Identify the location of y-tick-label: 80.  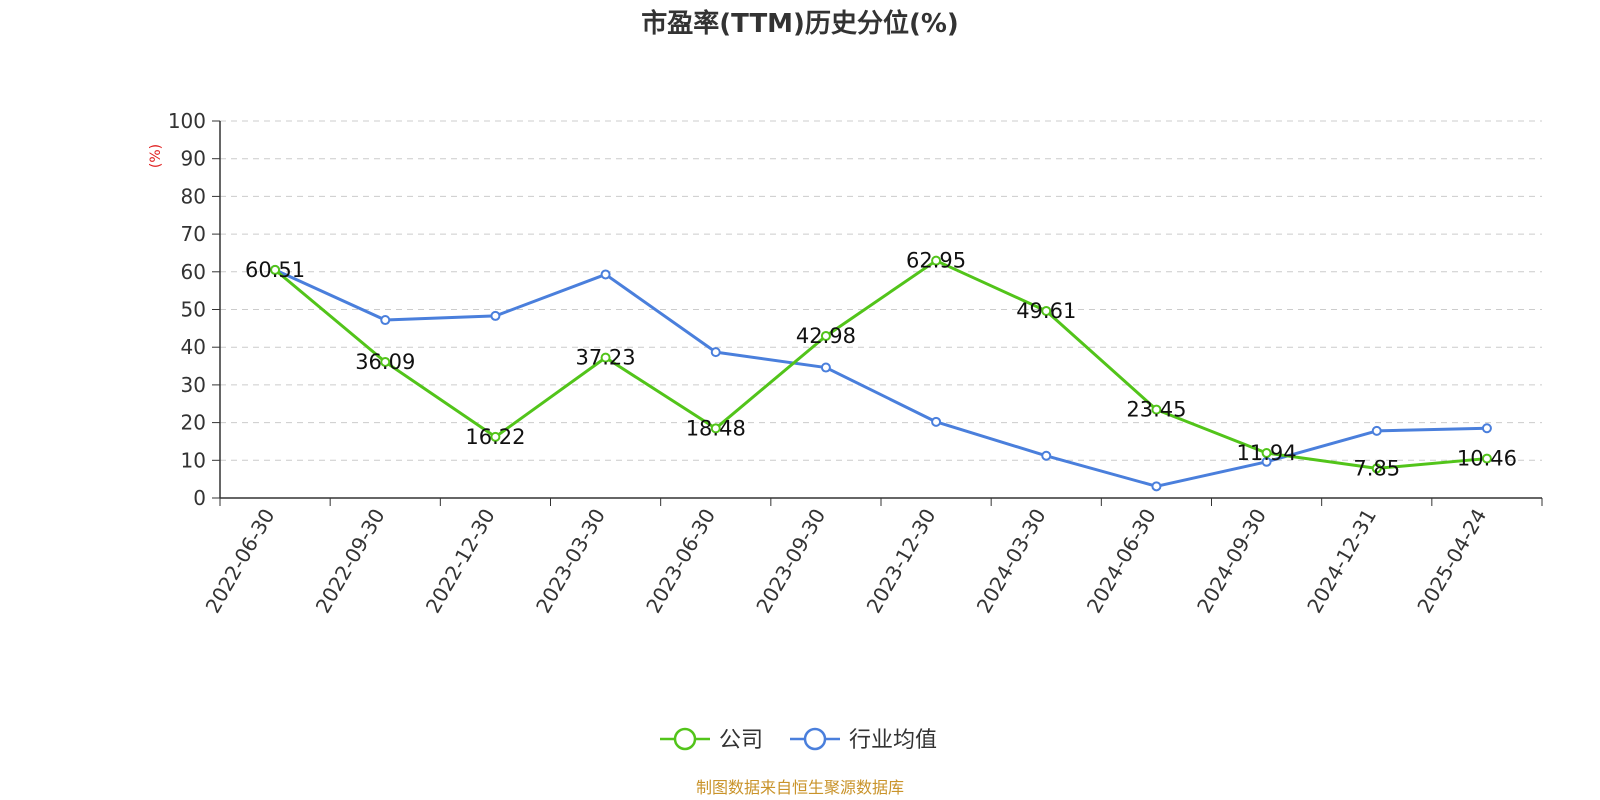
(193, 196).